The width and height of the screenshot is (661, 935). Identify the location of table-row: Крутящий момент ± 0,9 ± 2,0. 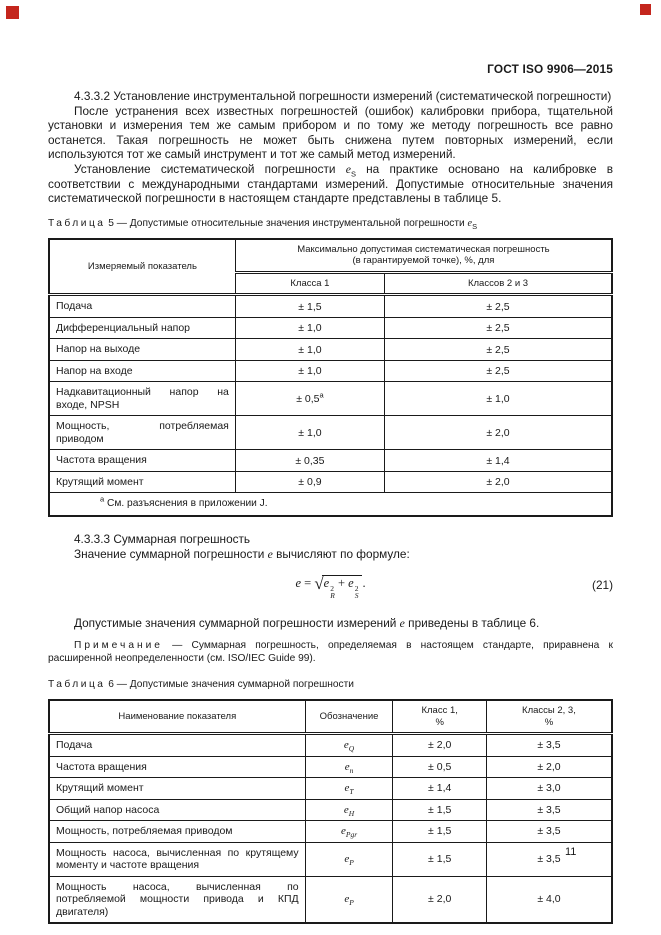
(330, 482).